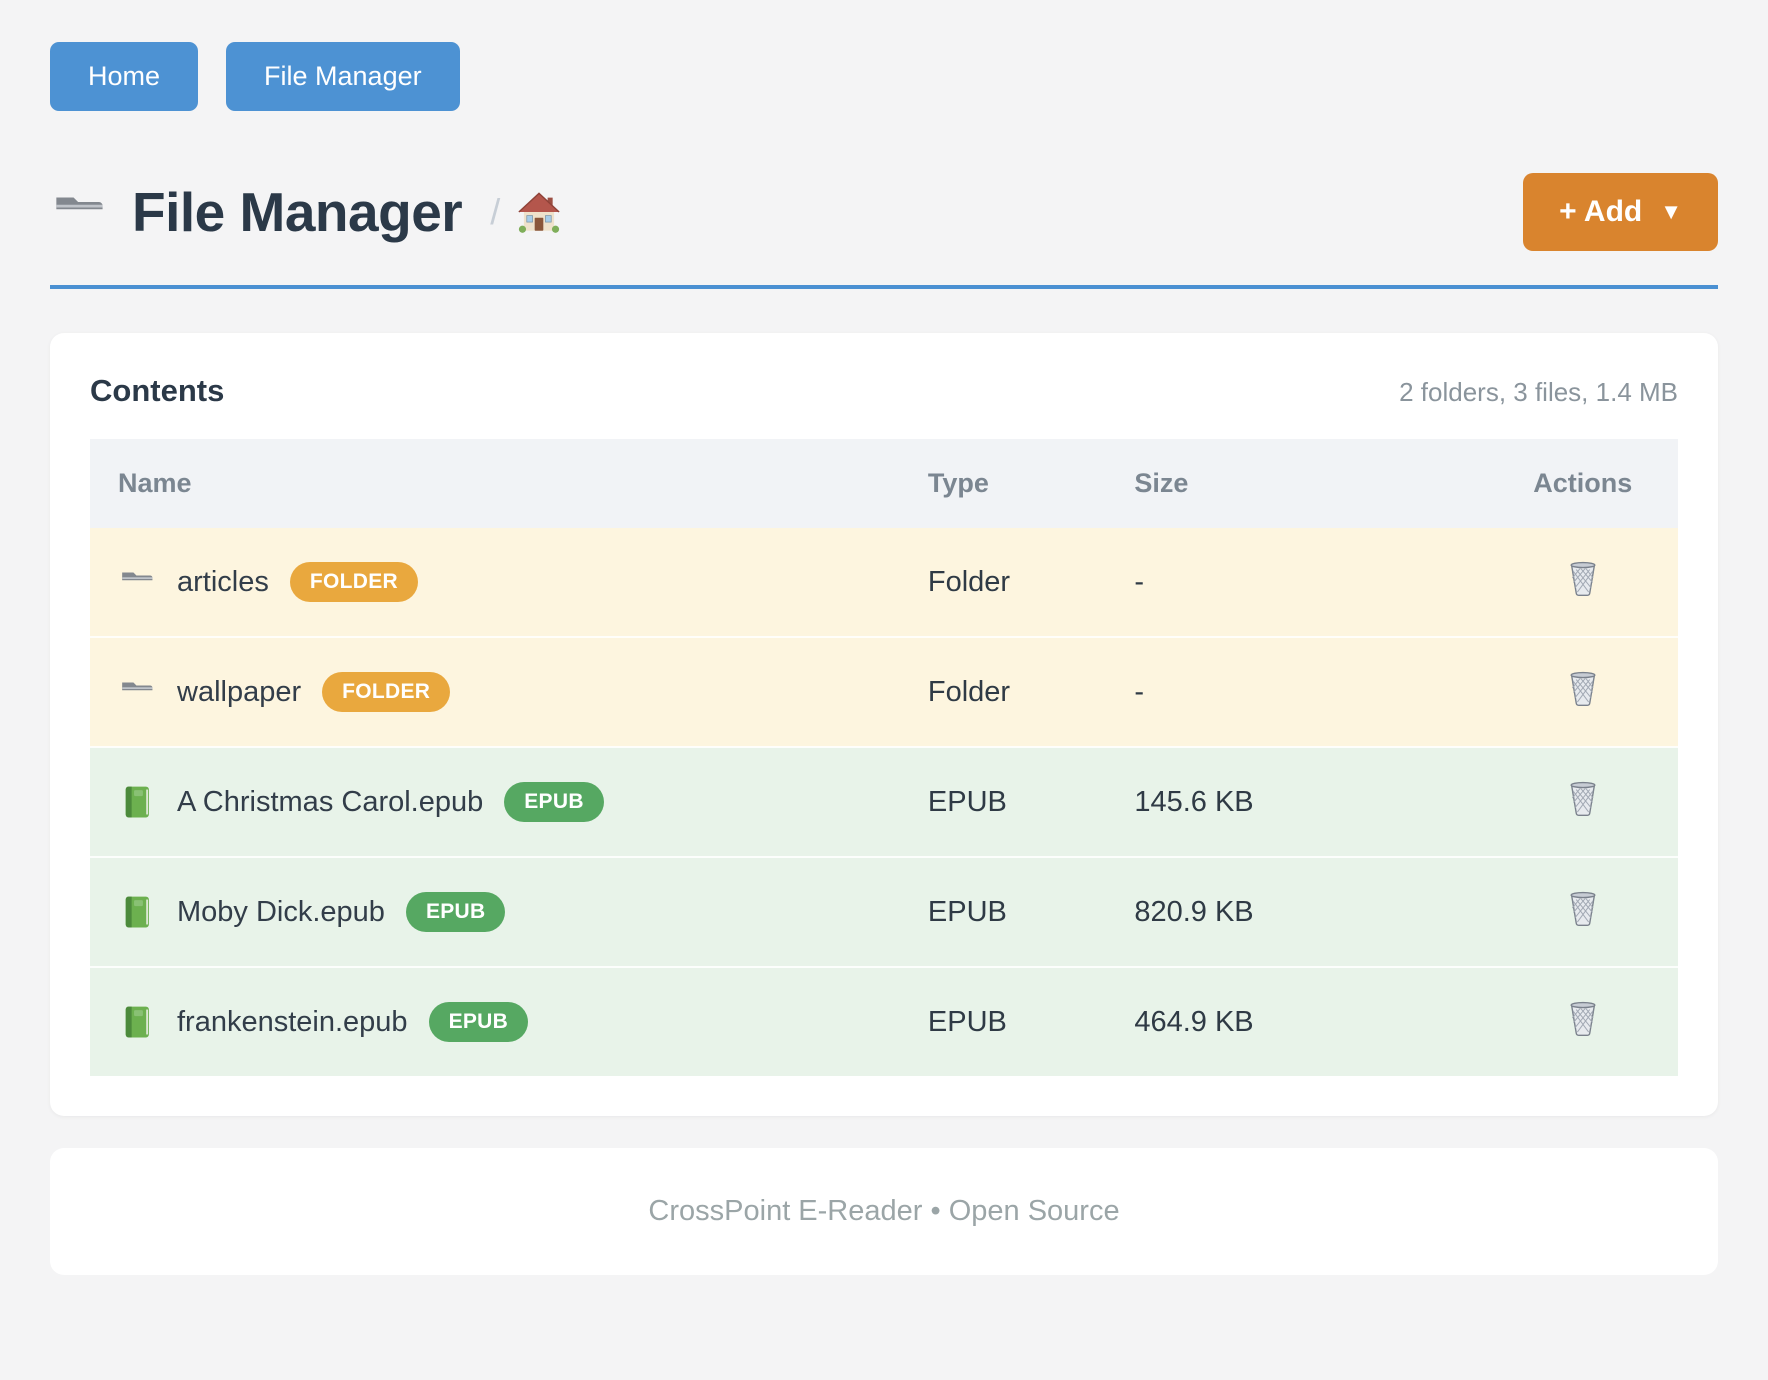  Describe the element at coordinates (281, 911) in the screenshot. I see `item-name: Moby Dick.epub` at that location.